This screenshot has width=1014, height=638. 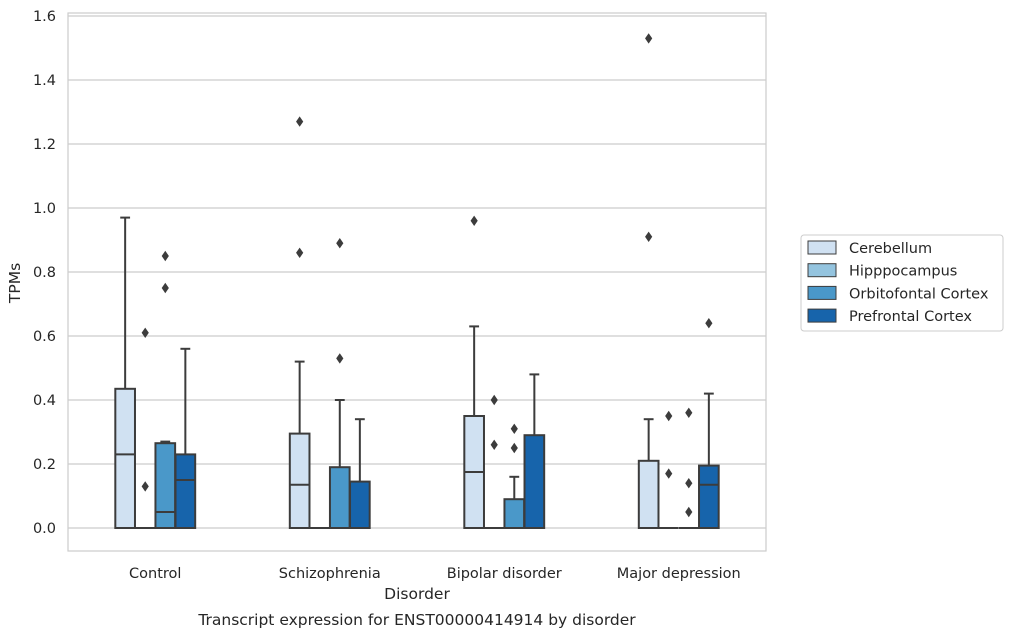 What do you see at coordinates (44, 17) in the screenshot?
I see `y-tick-label: 1.6` at bounding box center [44, 17].